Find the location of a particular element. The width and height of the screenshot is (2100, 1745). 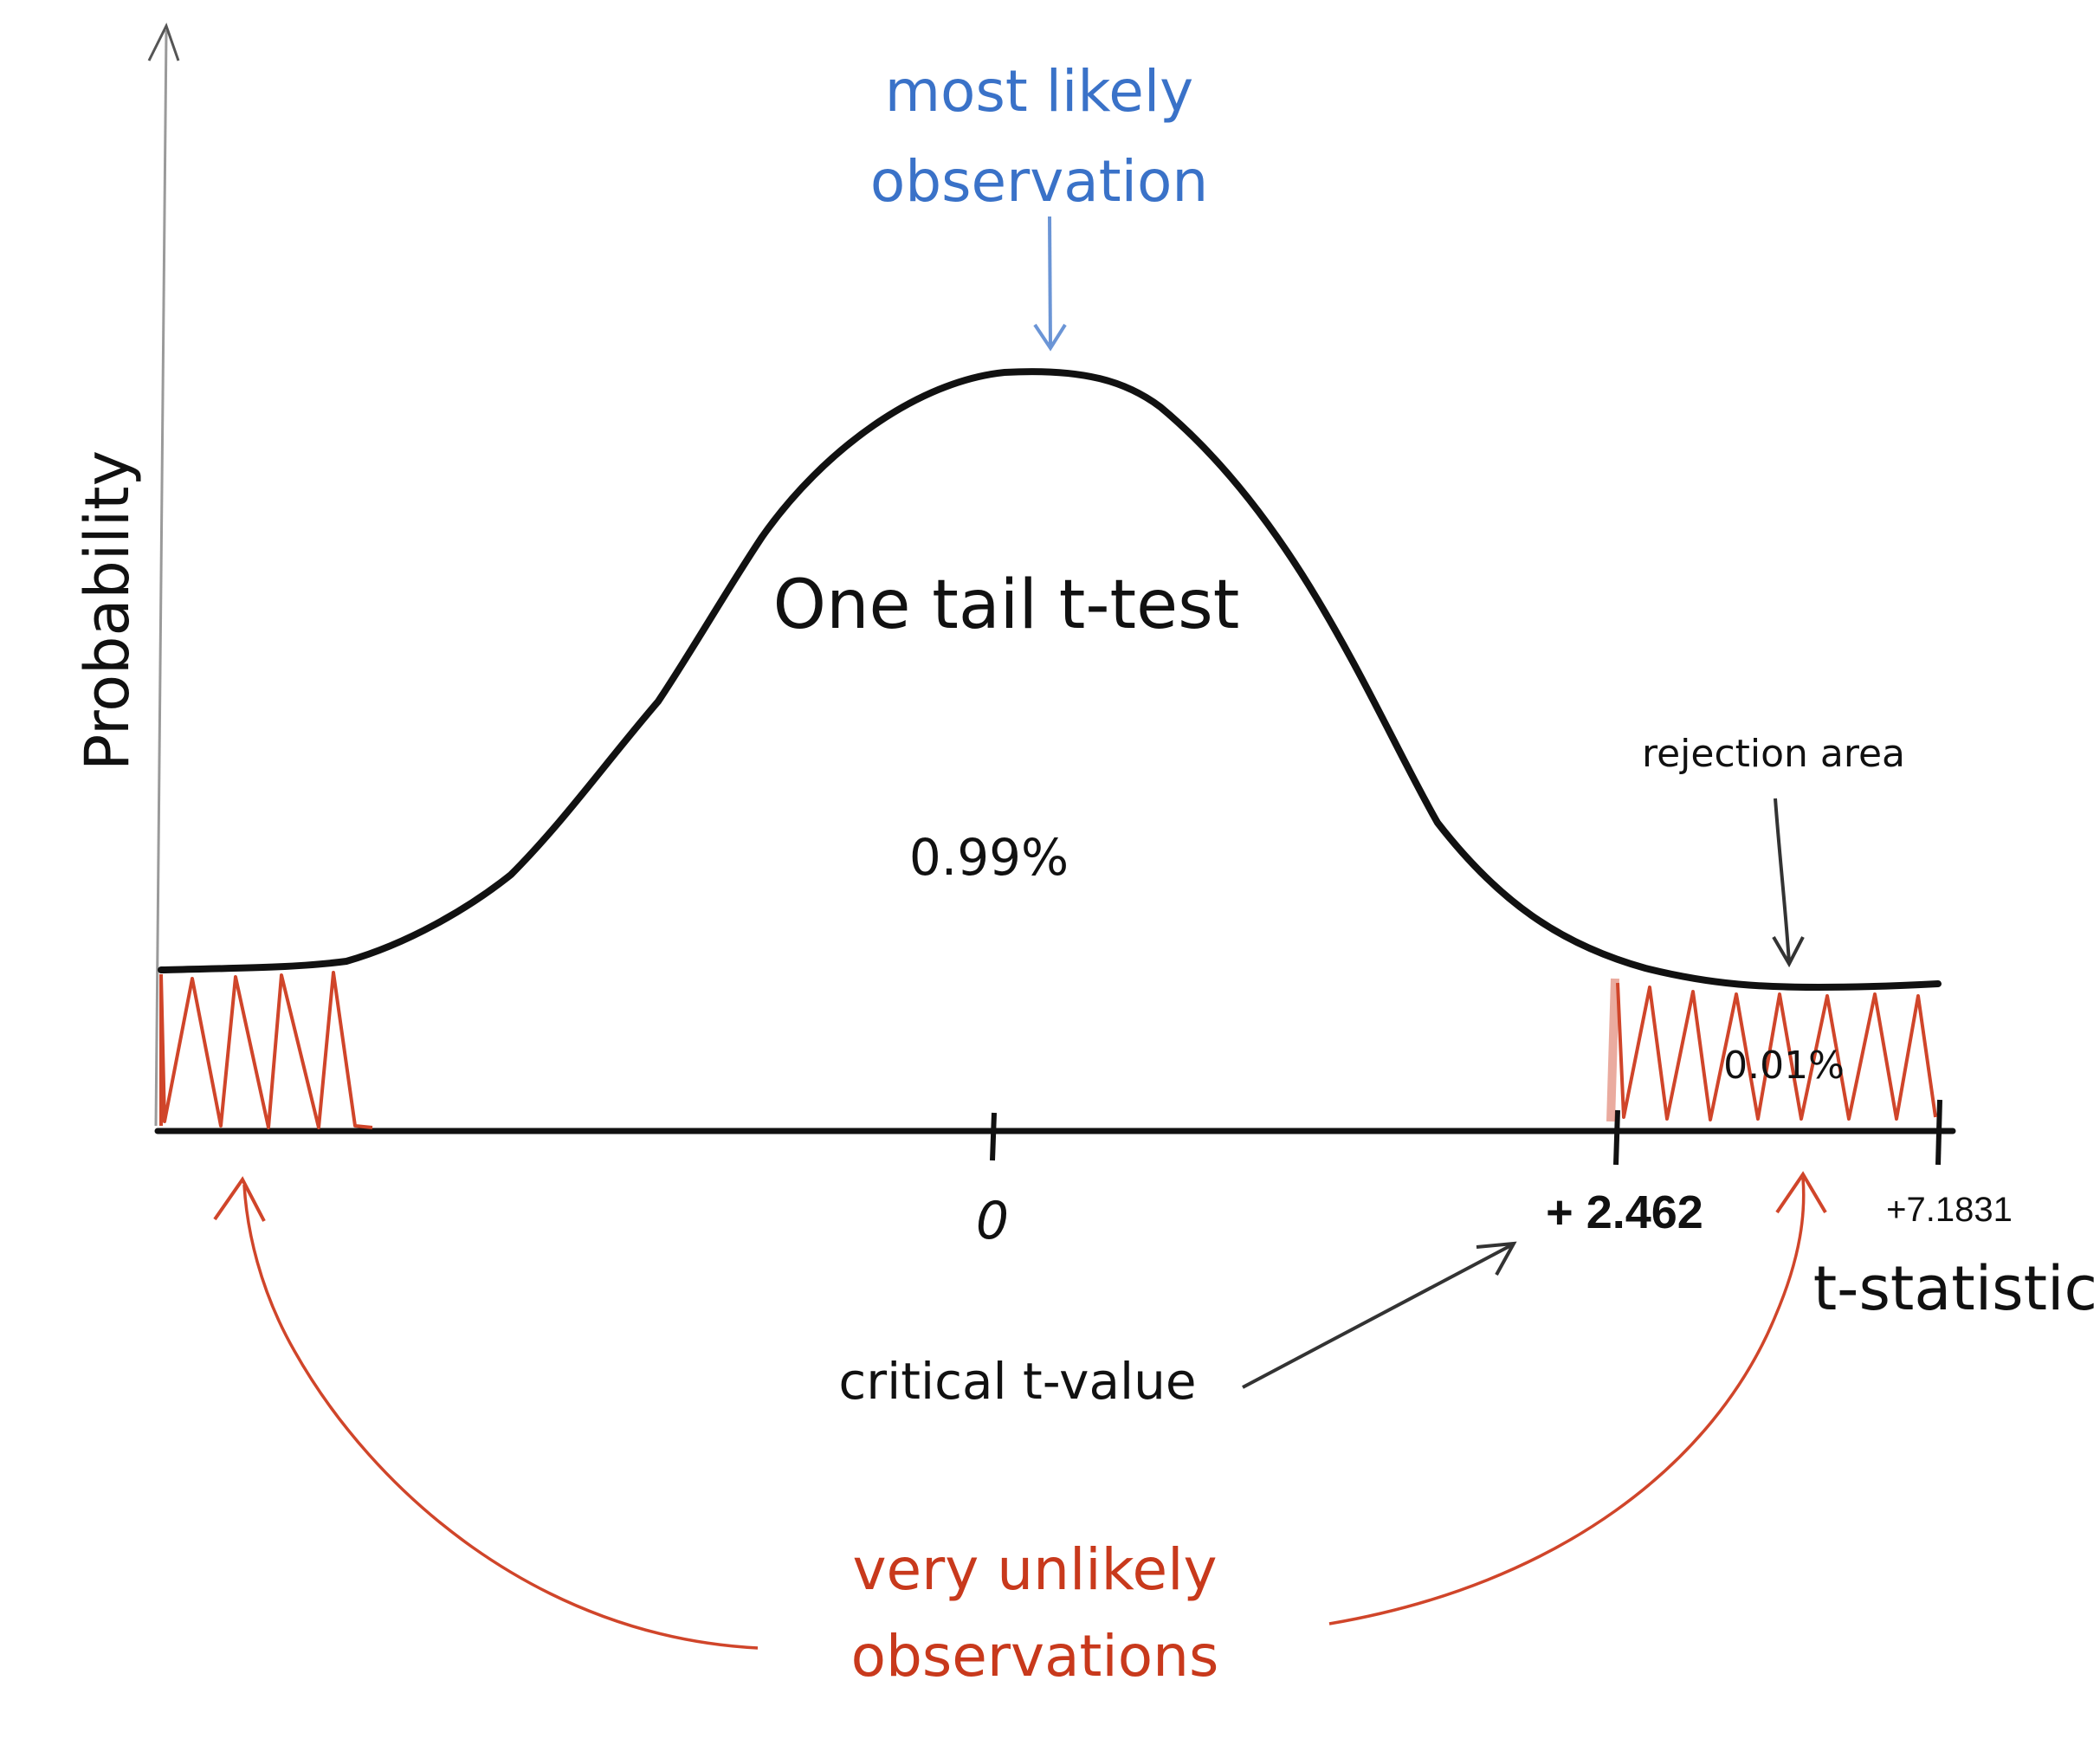

center-probability: 0.99% is located at coordinates (989, 857).